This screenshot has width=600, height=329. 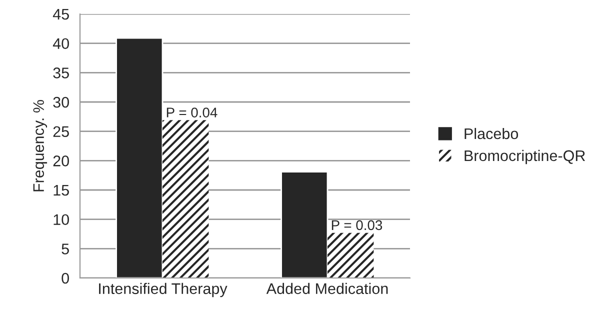 I want to click on annotation: P = 0.03, so click(x=357, y=225).